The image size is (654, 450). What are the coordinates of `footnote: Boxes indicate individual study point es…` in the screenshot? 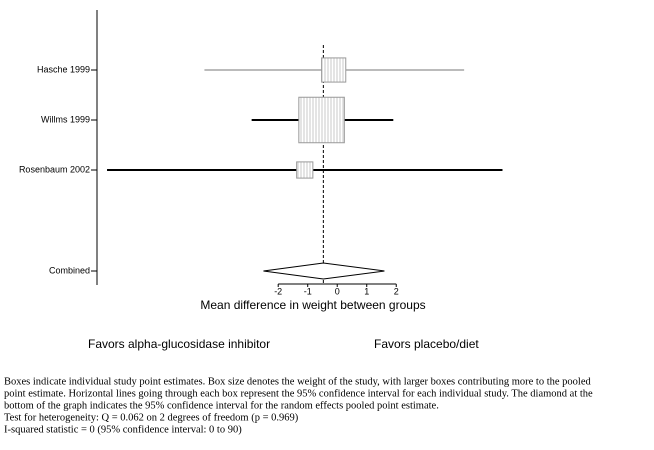 It's located at (297, 381).